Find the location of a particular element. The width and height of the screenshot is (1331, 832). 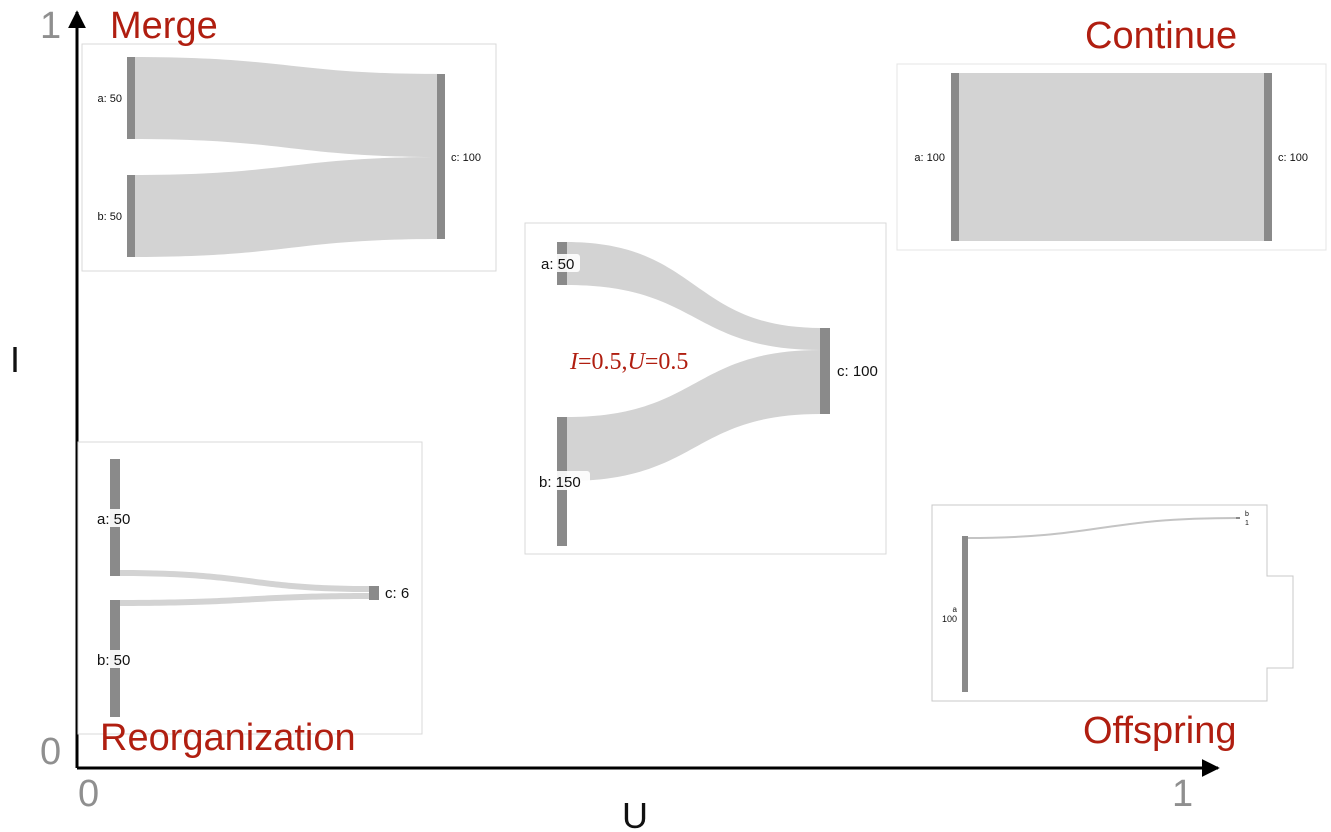

param-i-symbol: I is located at coordinates (574, 362).